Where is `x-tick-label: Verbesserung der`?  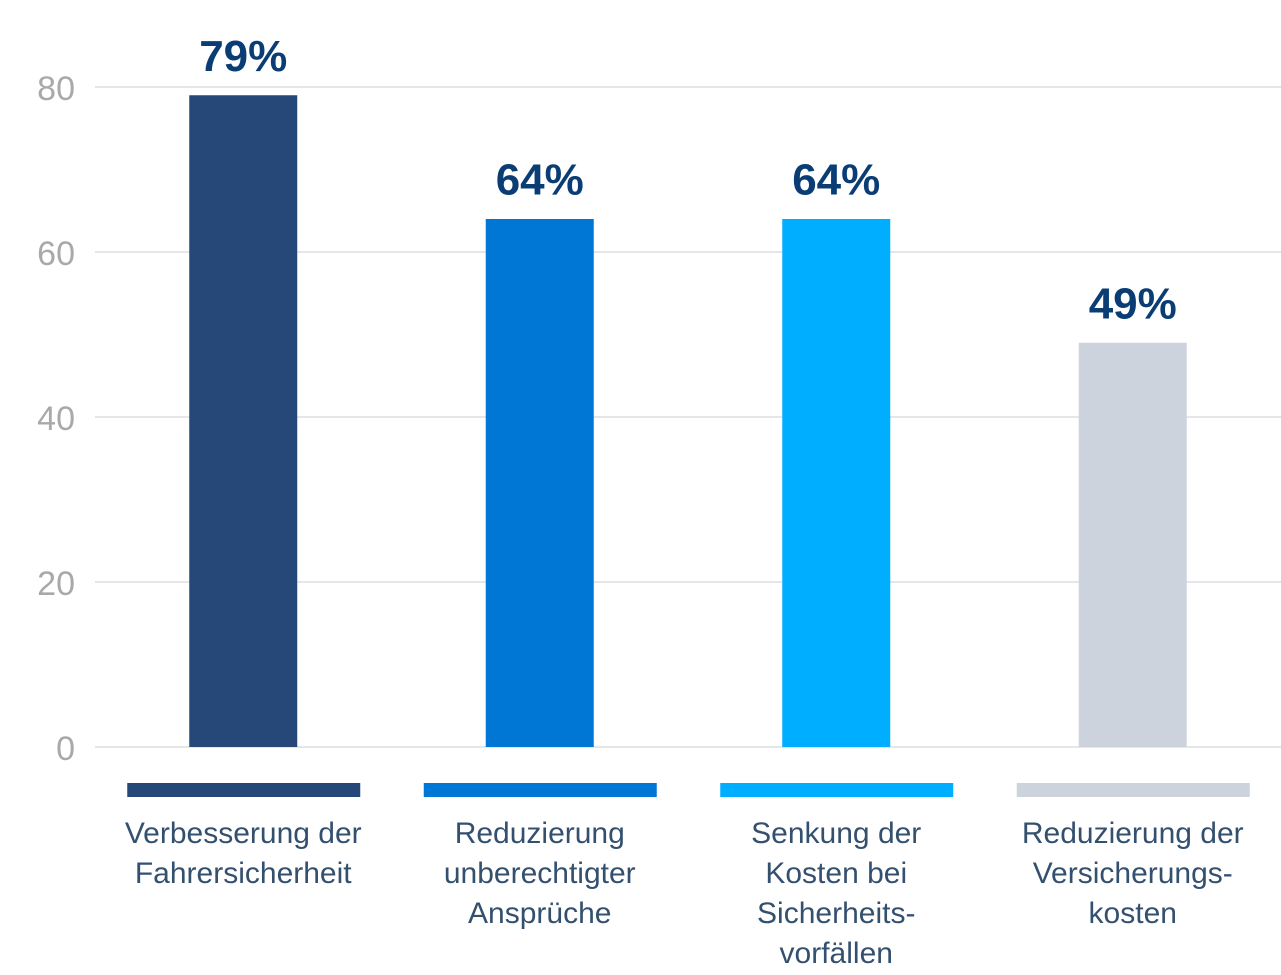
x-tick-label: Verbesserung der is located at coordinates (243, 833).